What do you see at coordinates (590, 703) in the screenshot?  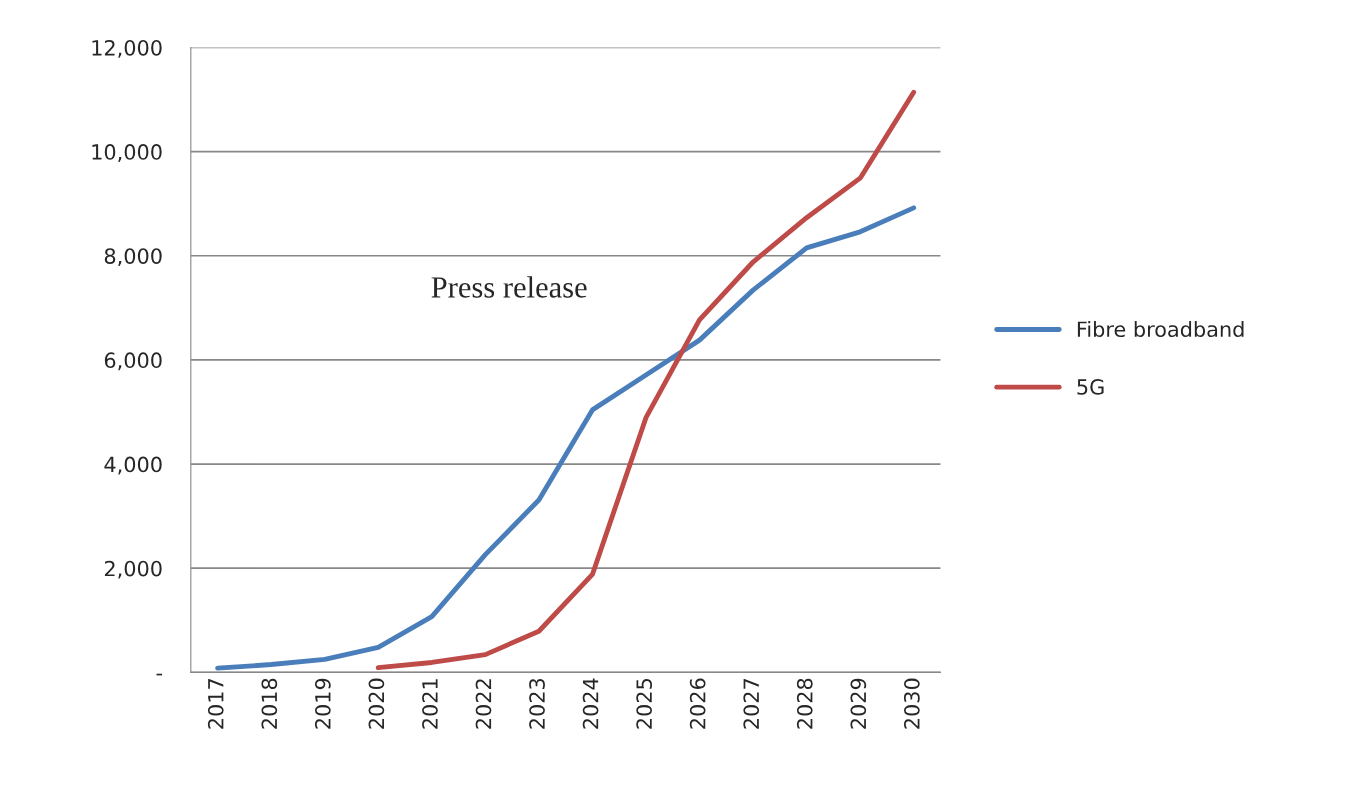 I see `x-tick-label: 2024` at bounding box center [590, 703].